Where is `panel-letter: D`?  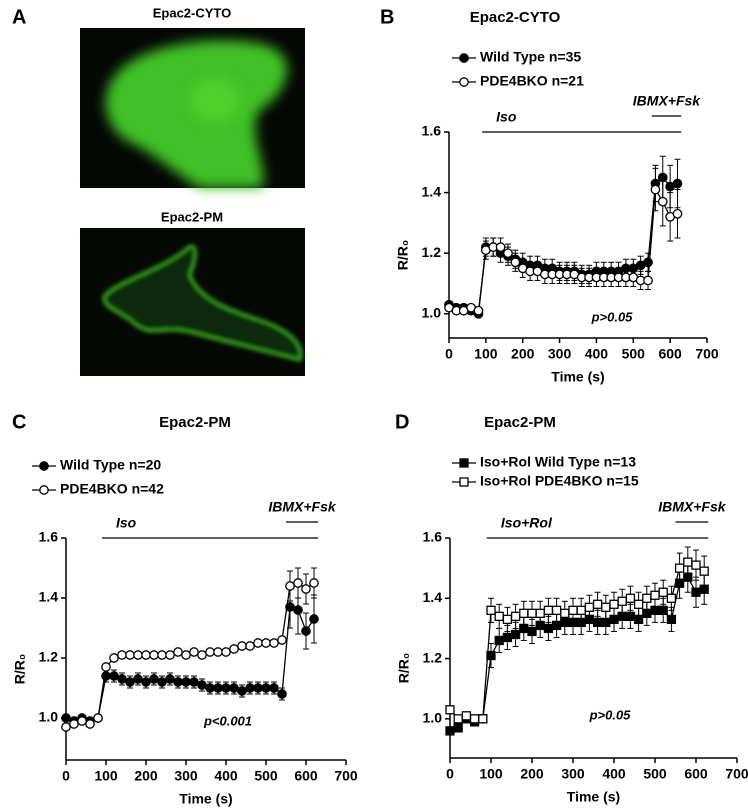 panel-letter: D is located at coordinates (402, 422).